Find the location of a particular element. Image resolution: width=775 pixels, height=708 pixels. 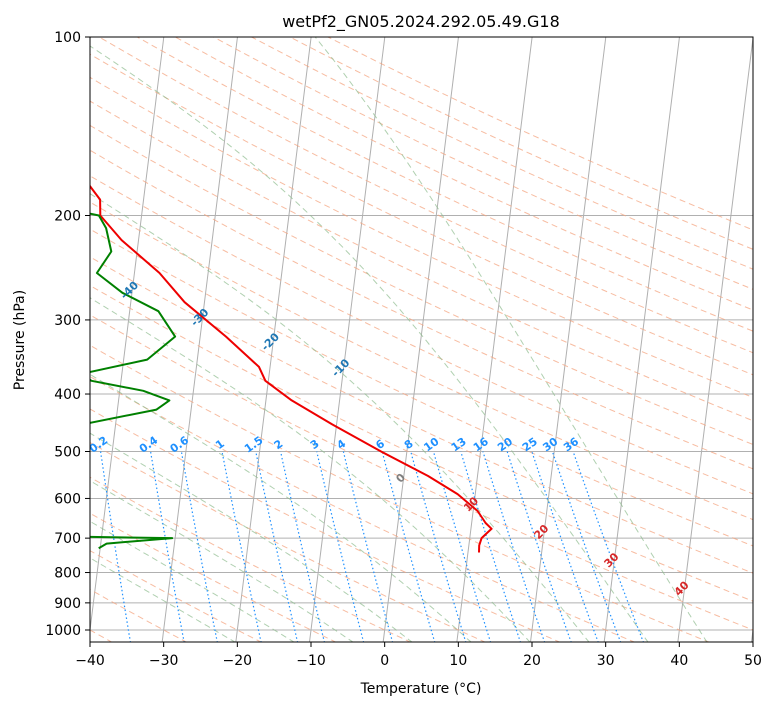

x-tick-label: −40 is located at coordinates (90, 661).